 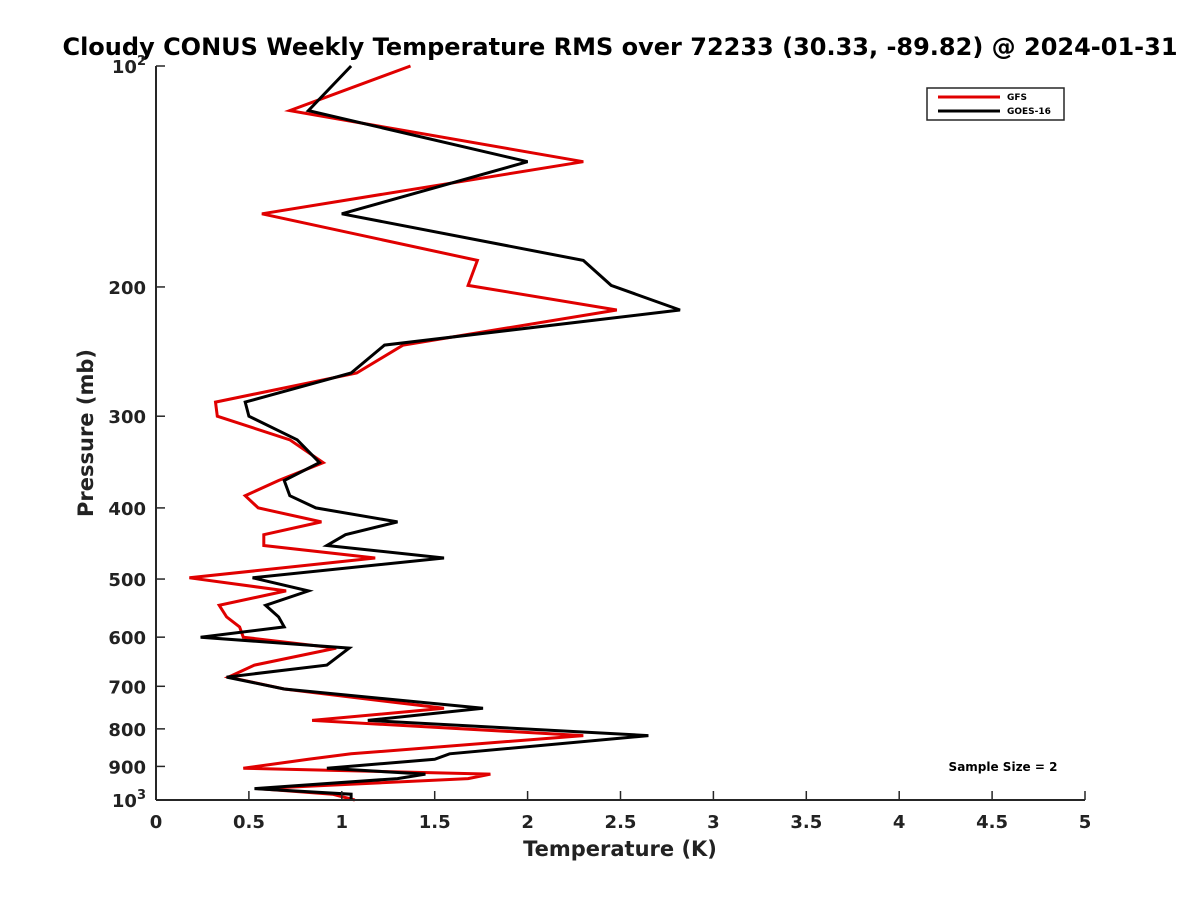 I want to click on x-tick-label: 4.5, so click(x=992, y=822).